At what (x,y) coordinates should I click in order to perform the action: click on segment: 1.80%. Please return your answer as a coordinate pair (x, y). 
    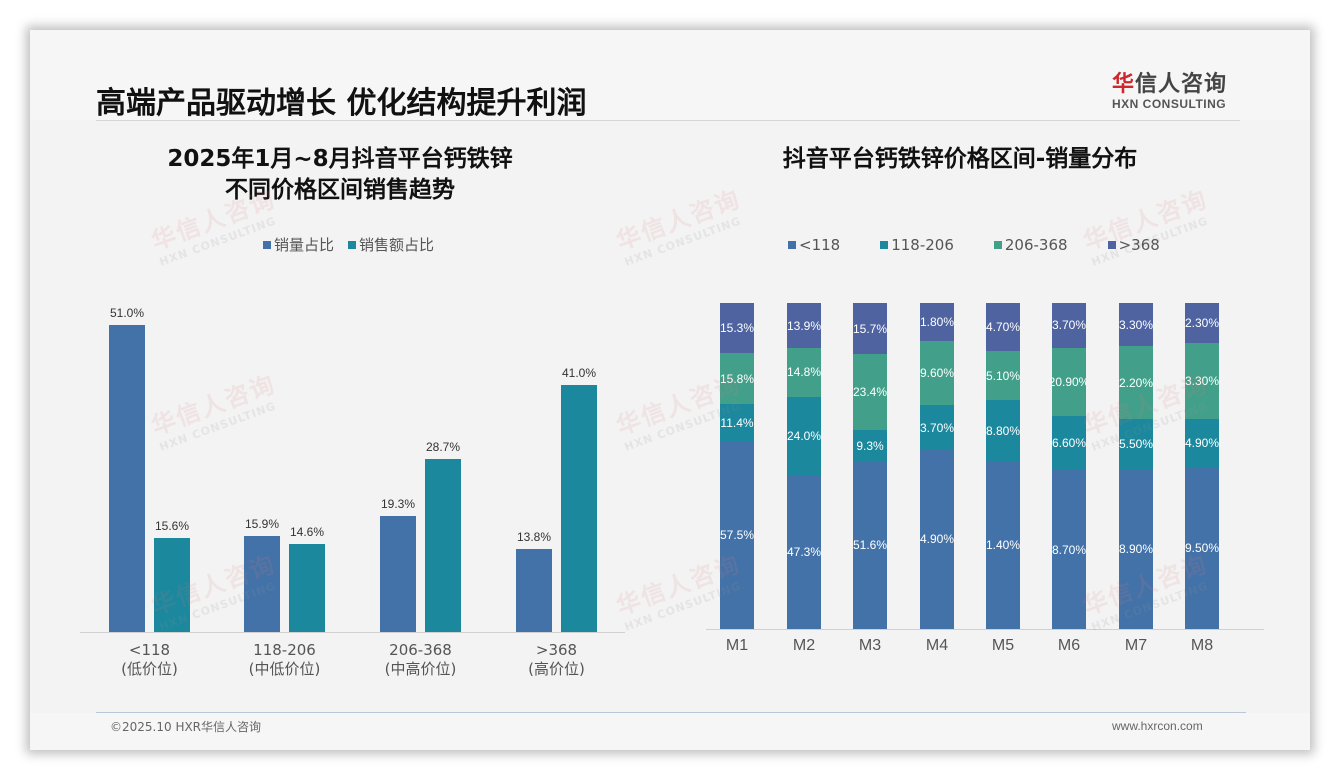
    Looking at the image, I should click on (937, 322).